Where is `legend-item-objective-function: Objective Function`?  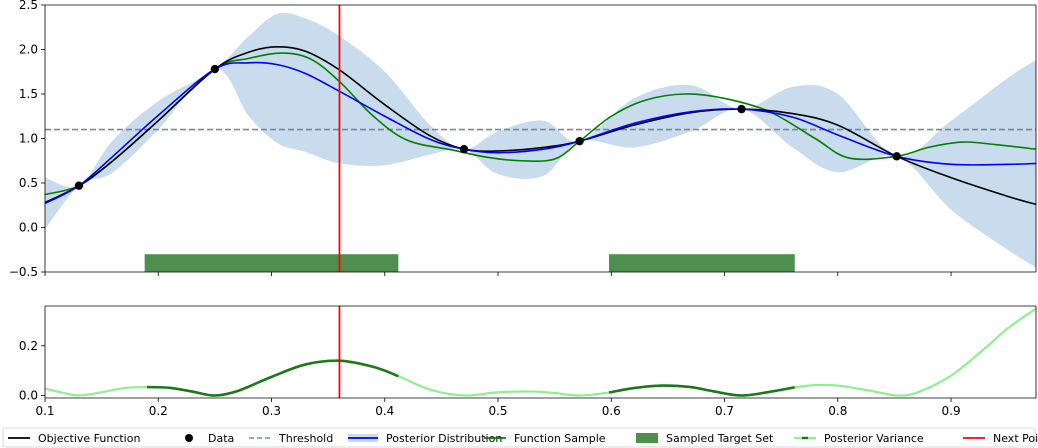 legend-item-objective-function: Objective Function is located at coordinates (74, 438).